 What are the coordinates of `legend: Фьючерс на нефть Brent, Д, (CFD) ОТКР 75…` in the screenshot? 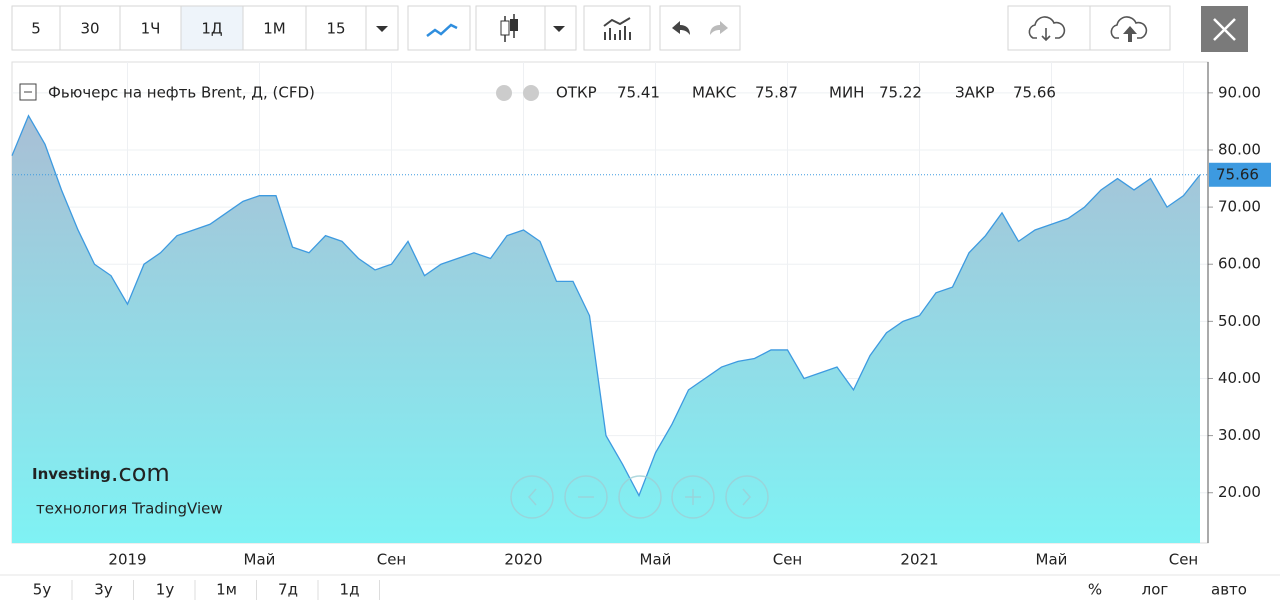 It's located at (537, 92).